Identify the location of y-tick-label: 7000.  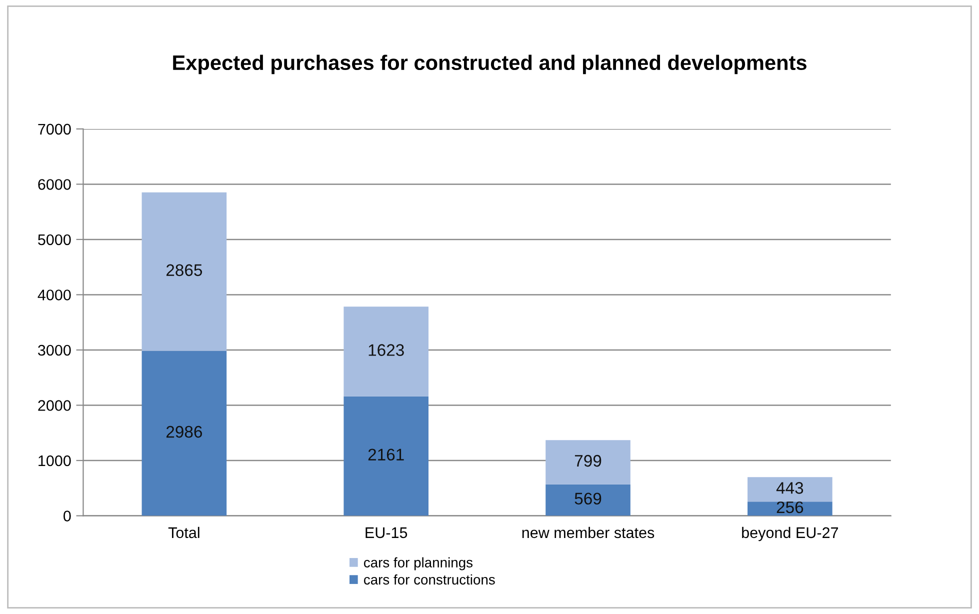
(54, 129).